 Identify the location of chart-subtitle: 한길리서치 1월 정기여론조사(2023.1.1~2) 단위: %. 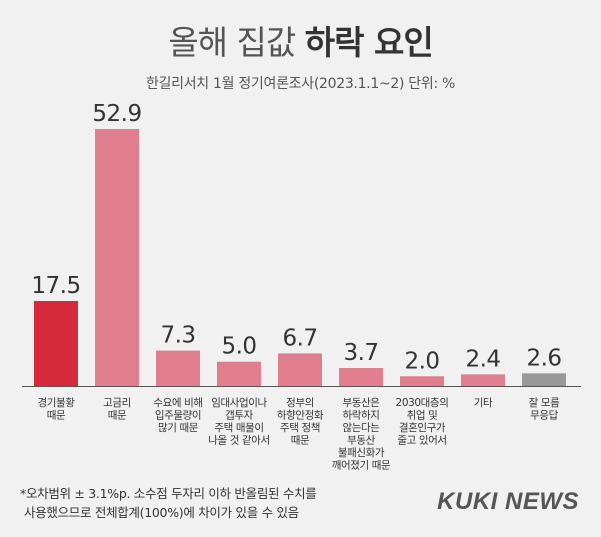
(300, 84).